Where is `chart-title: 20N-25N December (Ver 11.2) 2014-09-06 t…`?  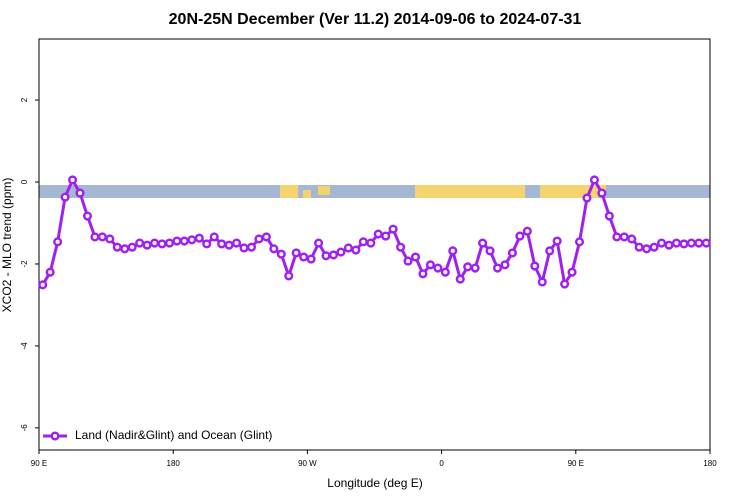 chart-title: 20N-25N December (Ver 11.2) 2014-09-06 t… is located at coordinates (375, 19).